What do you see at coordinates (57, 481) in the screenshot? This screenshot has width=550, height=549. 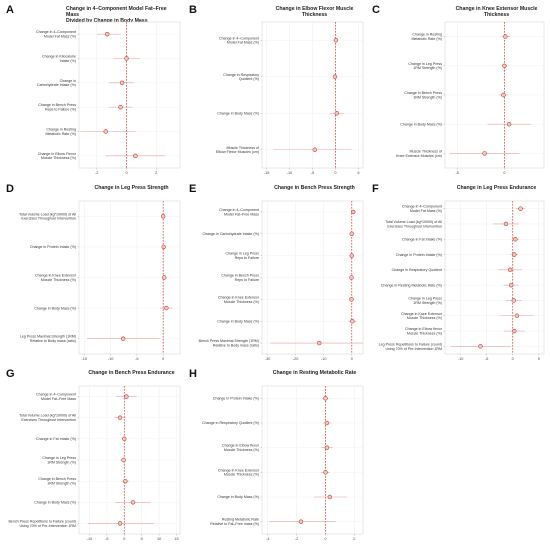 I see `row-label: Change in Bench Press 1RM Strength (%)` at bounding box center [57, 481].